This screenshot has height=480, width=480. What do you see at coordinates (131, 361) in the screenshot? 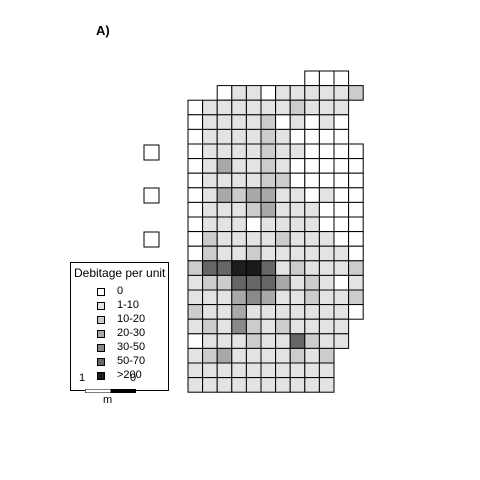
I see `legend-label: 50-70` at bounding box center [131, 361].